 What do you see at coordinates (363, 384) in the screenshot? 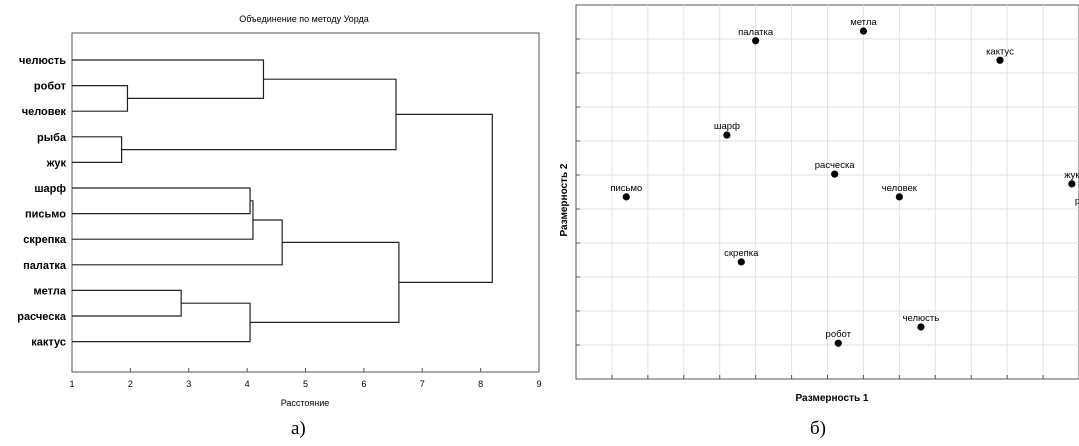
I see `dendrogram-xtick-label: 6` at bounding box center [363, 384].